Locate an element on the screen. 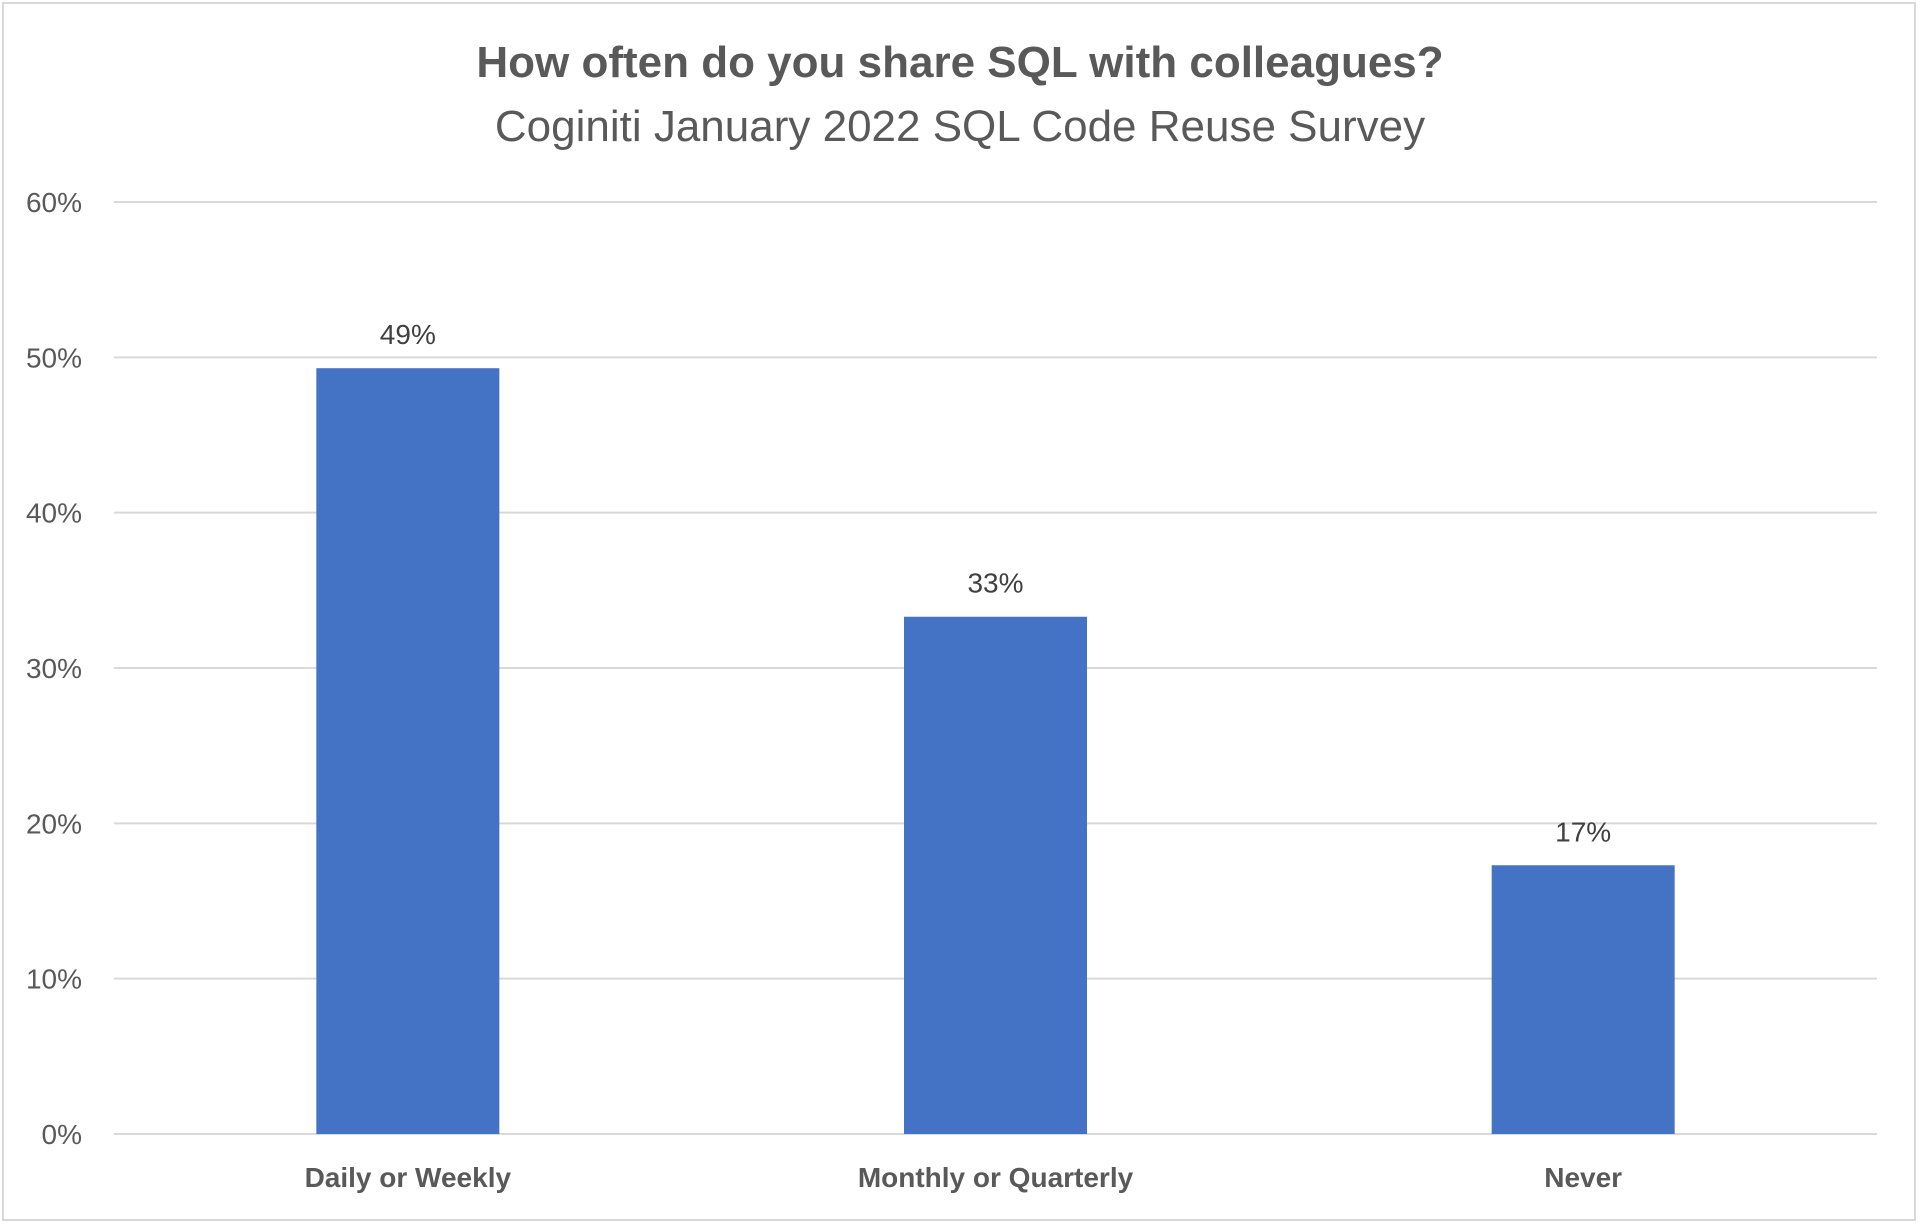 The image size is (1920, 1225). y-tick-label: 20% is located at coordinates (54, 823).